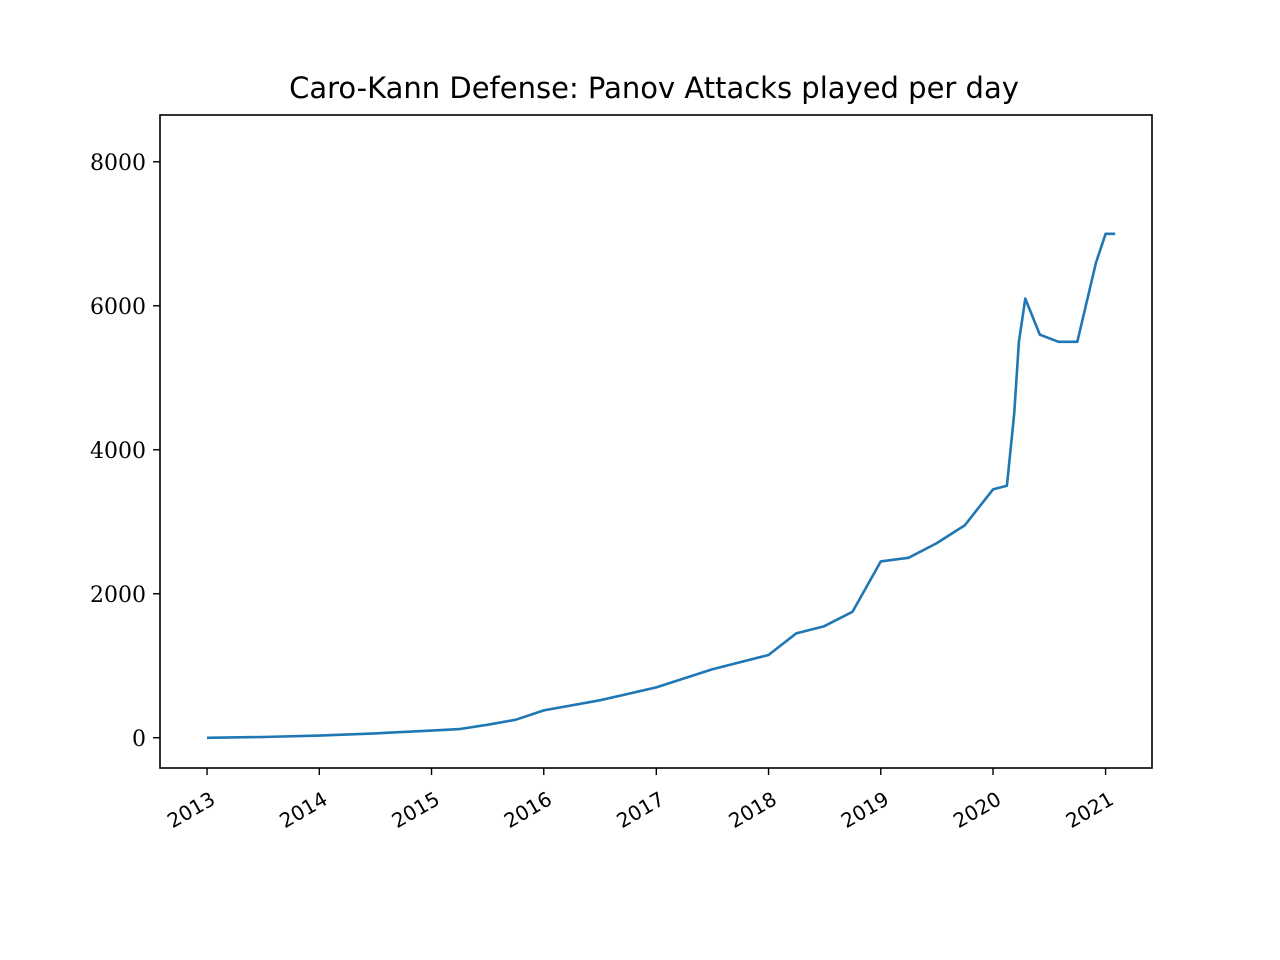 The width and height of the screenshot is (1280, 960). I want to click on y-tick-label: 6000, so click(118, 307).